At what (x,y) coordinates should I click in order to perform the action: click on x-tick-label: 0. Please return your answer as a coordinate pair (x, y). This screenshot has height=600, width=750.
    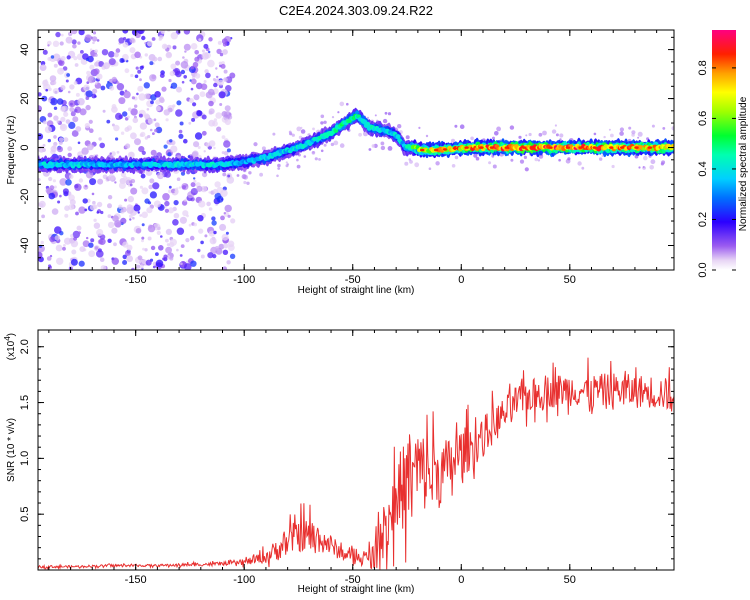
    Looking at the image, I should click on (461, 580).